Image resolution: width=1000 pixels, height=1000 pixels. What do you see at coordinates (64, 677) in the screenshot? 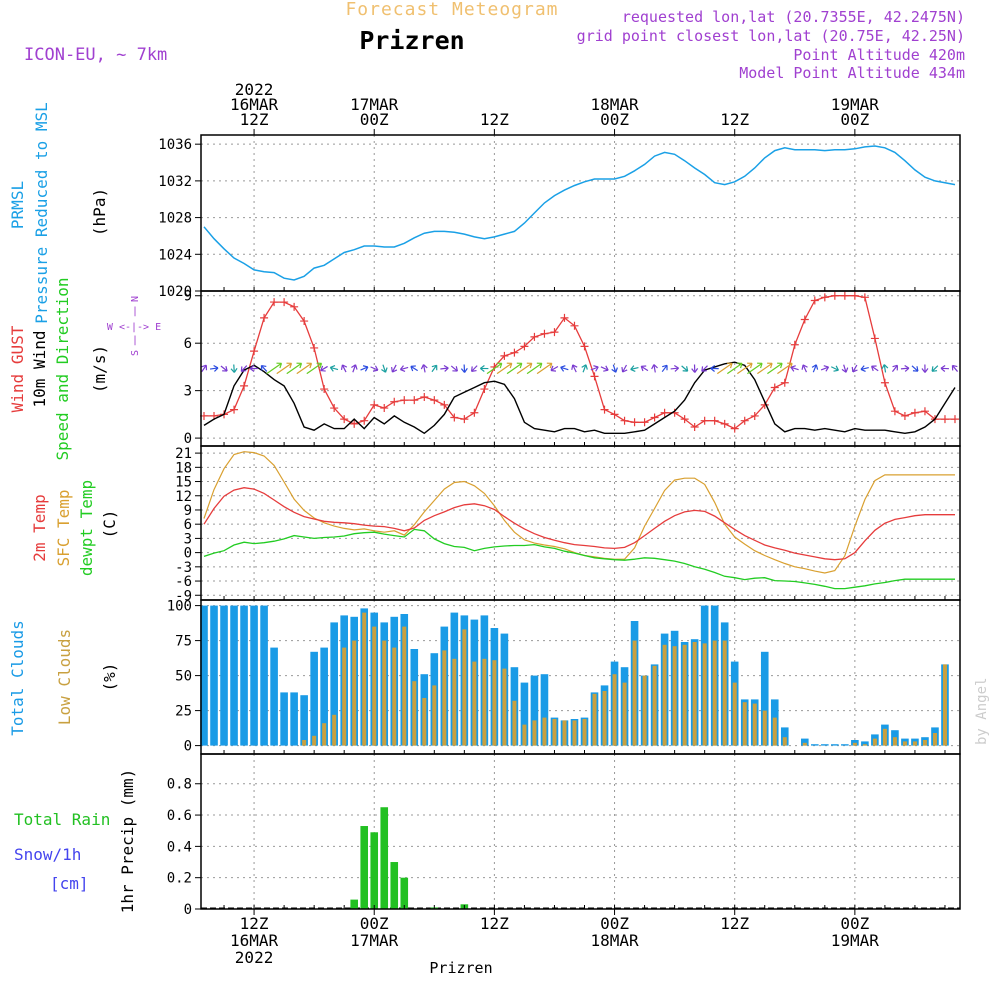
I see `low-clouds-label: Low Clouds` at bounding box center [64, 677].